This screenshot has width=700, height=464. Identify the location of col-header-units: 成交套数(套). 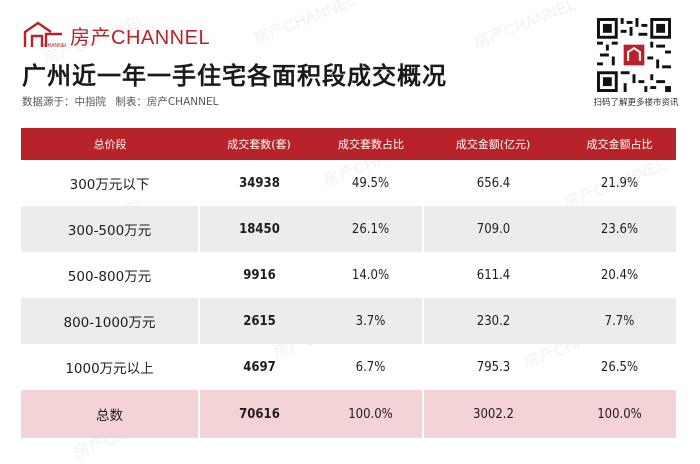
(259, 144).